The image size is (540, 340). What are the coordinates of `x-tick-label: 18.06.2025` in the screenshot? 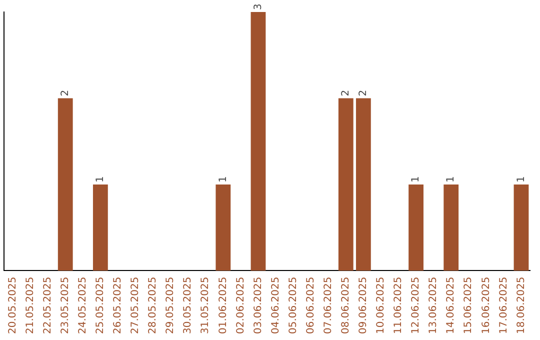 It's located at (521, 305).